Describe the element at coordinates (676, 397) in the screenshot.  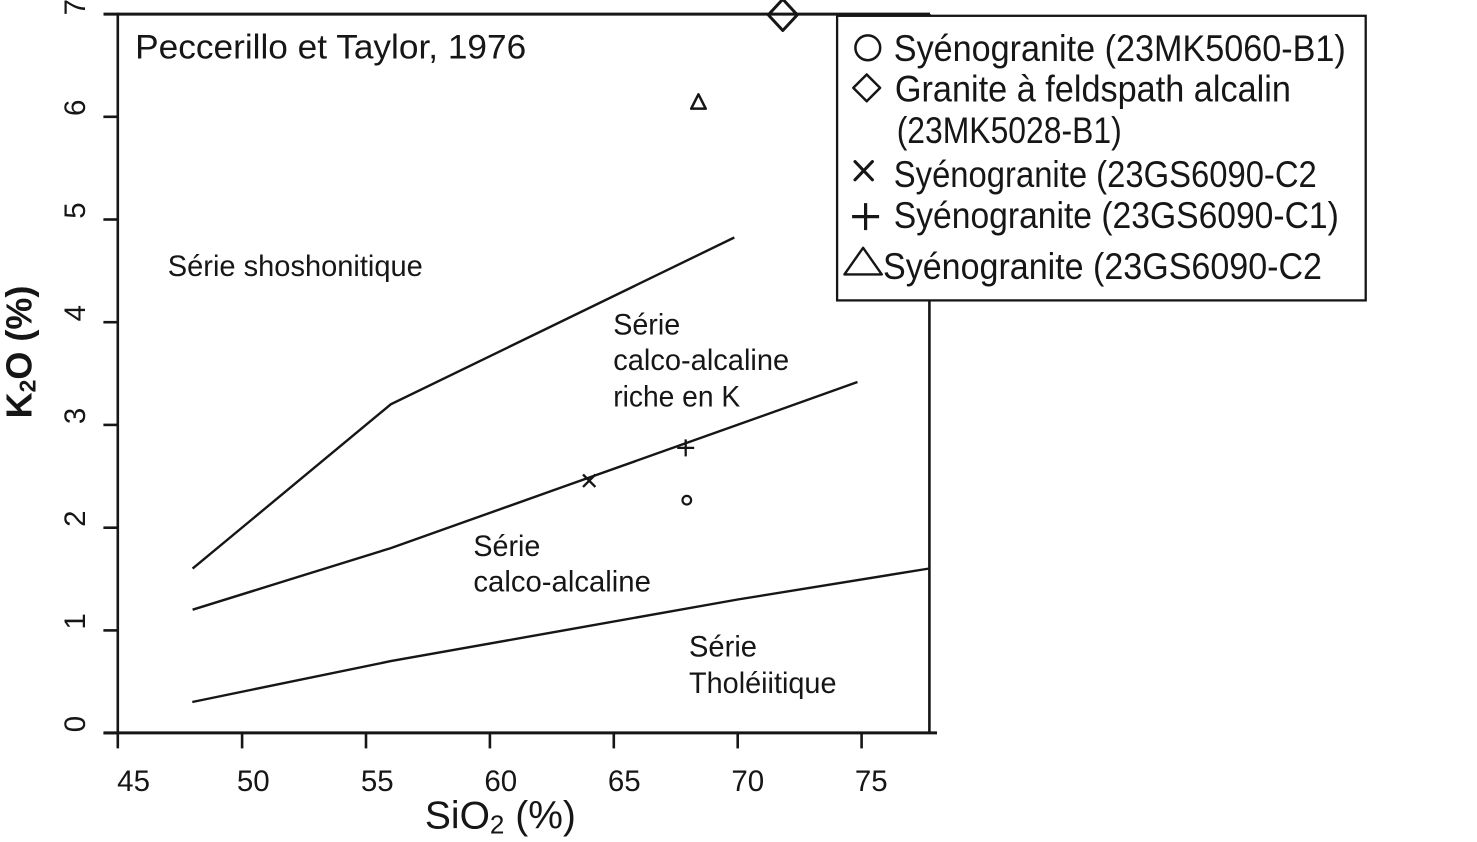
I see `svg-text: riche en K` at that location.